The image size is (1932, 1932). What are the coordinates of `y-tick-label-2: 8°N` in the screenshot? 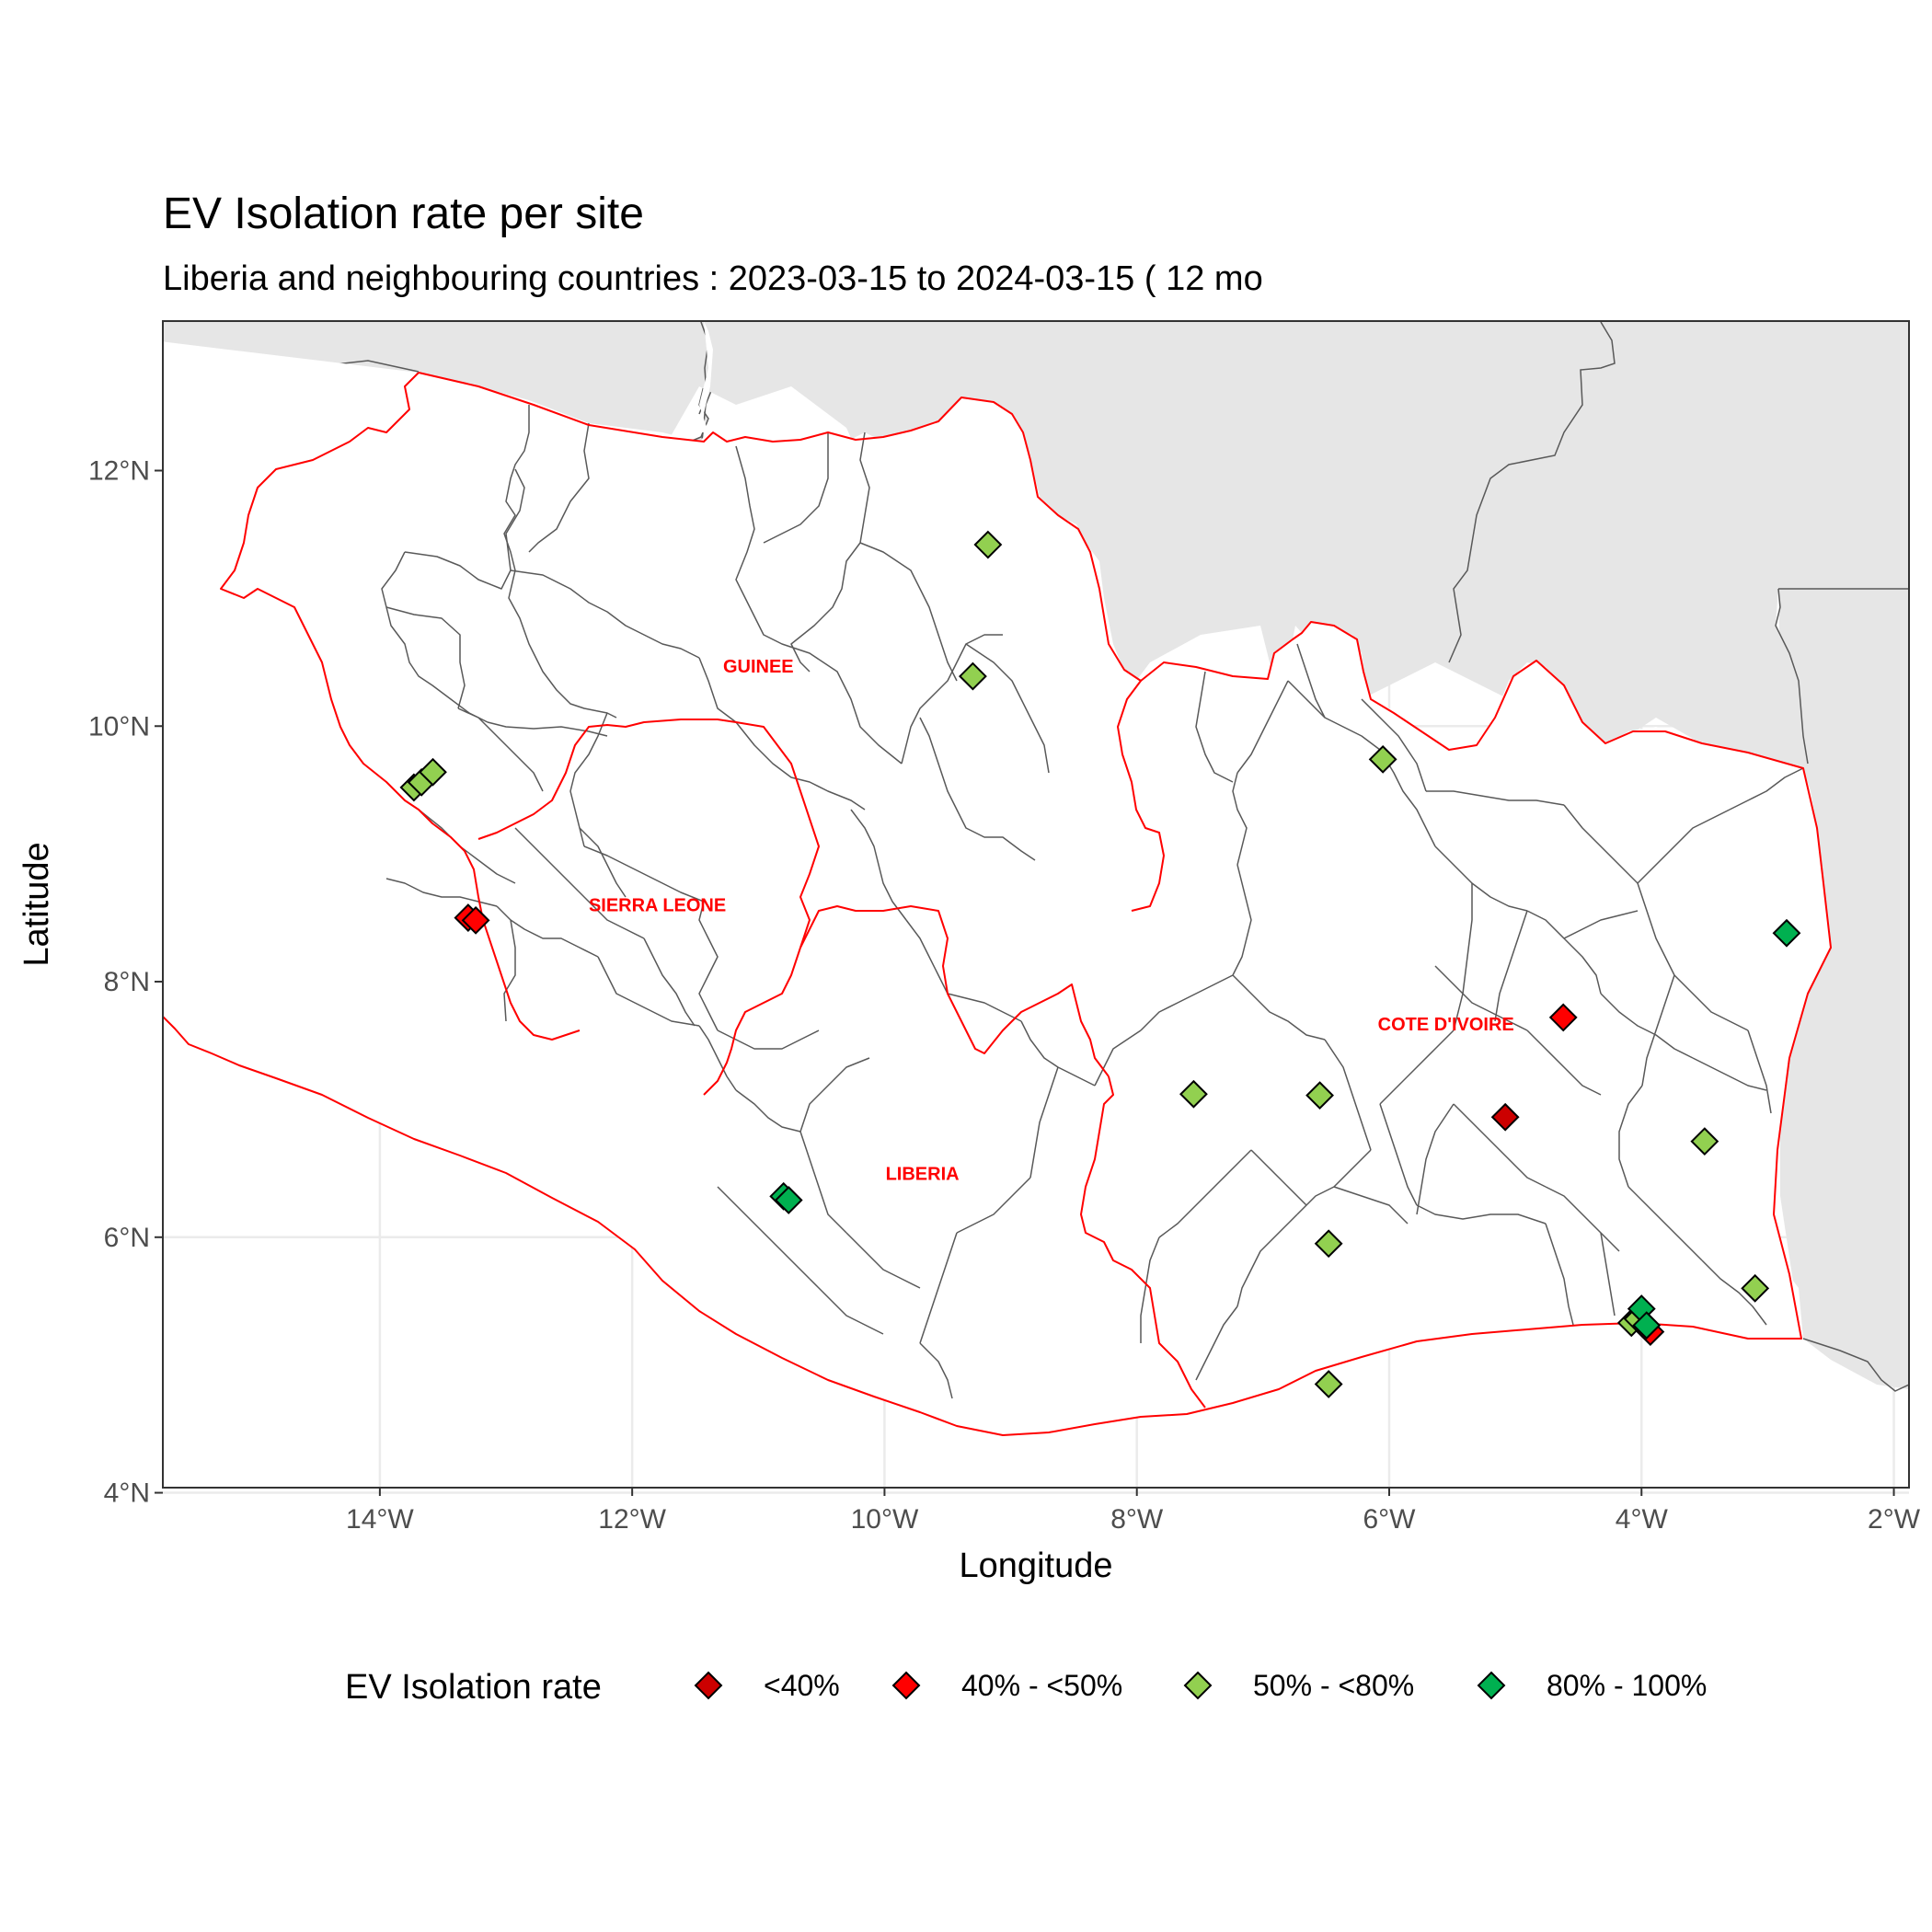 It's located at (127, 982).